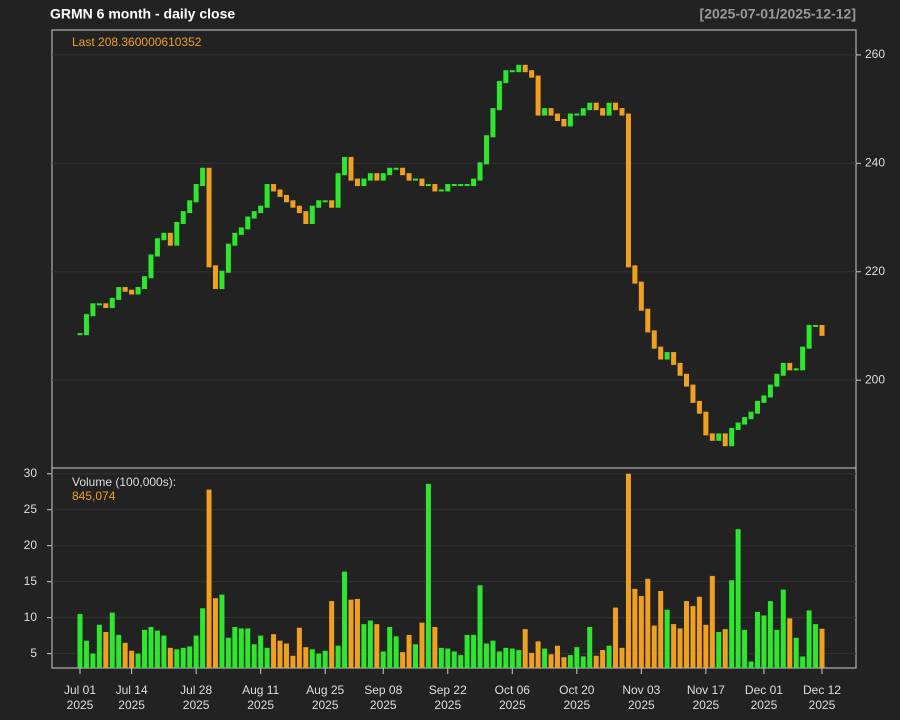  Describe the element at coordinates (31, 617) in the screenshot. I see `y-tick-label: 10` at that location.